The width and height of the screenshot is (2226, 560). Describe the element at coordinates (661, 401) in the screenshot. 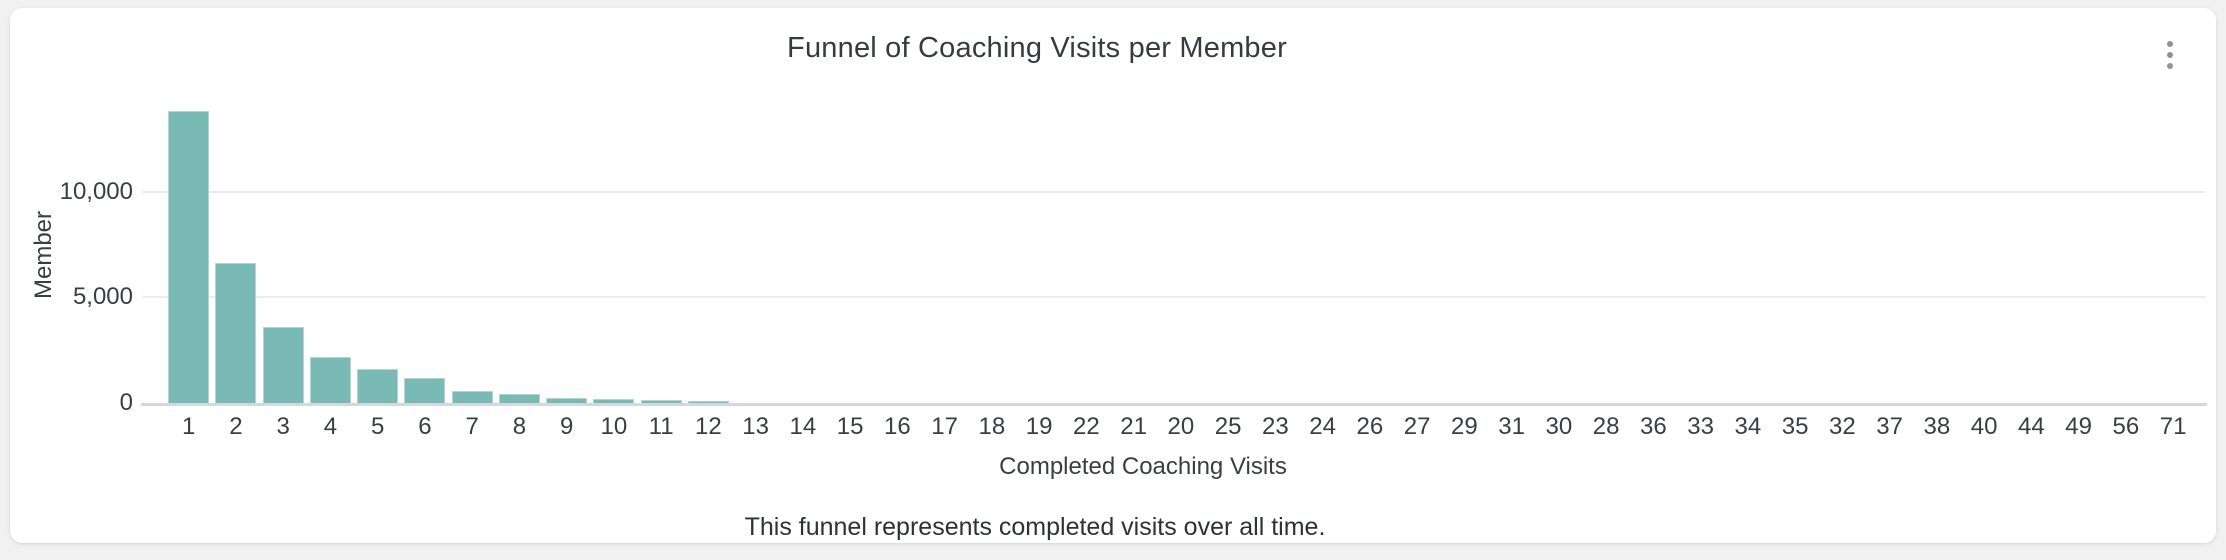

I see `bar-x11` at that location.